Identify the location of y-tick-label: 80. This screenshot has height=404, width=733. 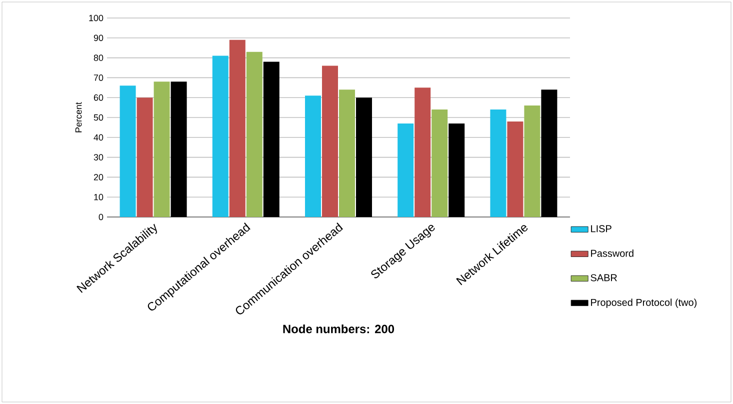
(99, 57).